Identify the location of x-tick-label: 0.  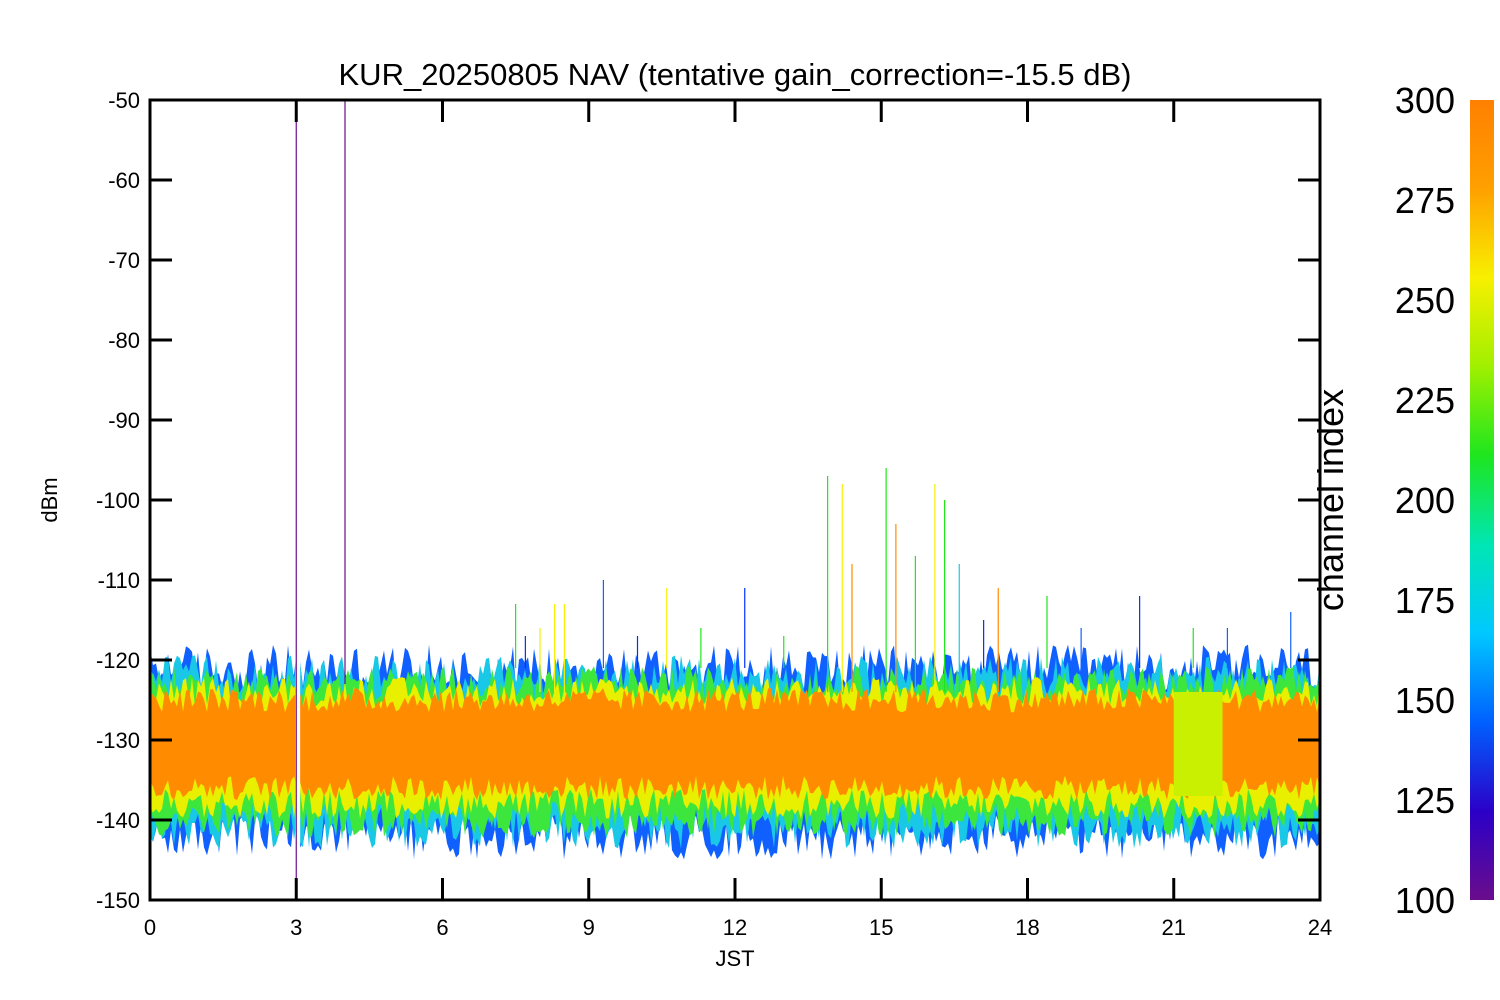
(150, 927).